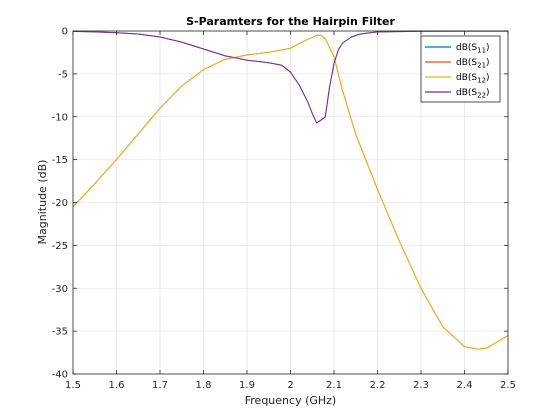 The width and height of the screenshot is (560, 420). I want to click on x-tick-label: 1.6, so click(117, 385).